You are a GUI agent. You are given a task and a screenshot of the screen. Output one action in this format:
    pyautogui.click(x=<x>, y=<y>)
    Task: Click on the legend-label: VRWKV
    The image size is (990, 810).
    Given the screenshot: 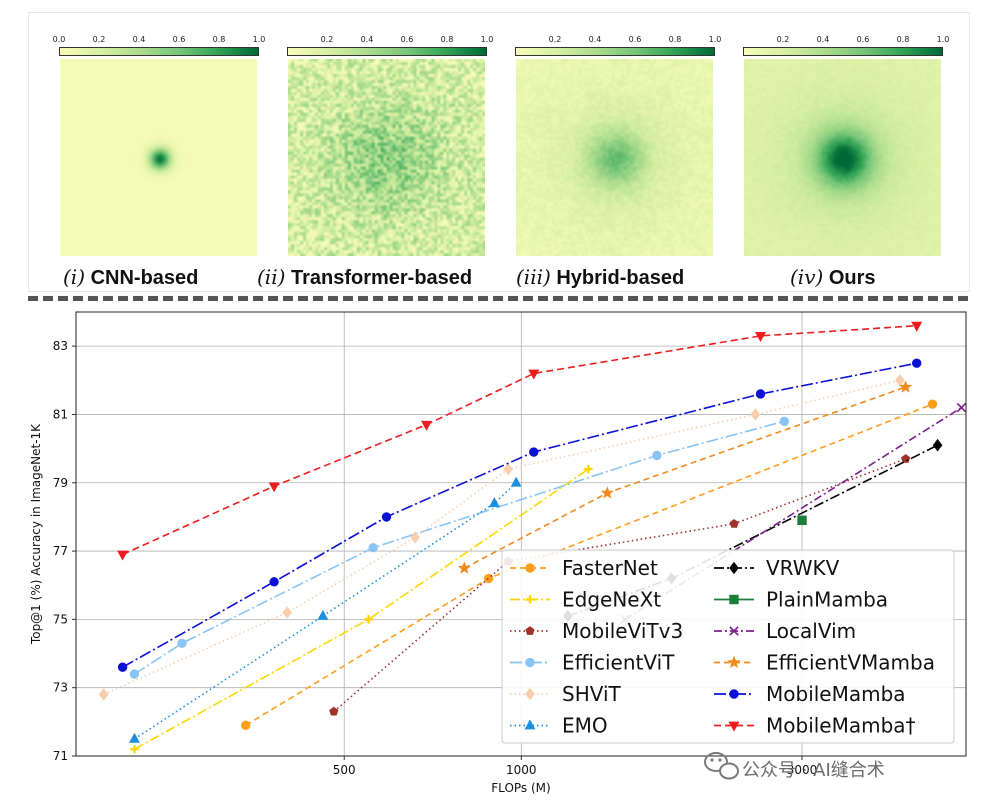 What is the action you would take?
    pyautogui.click(x=803, y=568)
    